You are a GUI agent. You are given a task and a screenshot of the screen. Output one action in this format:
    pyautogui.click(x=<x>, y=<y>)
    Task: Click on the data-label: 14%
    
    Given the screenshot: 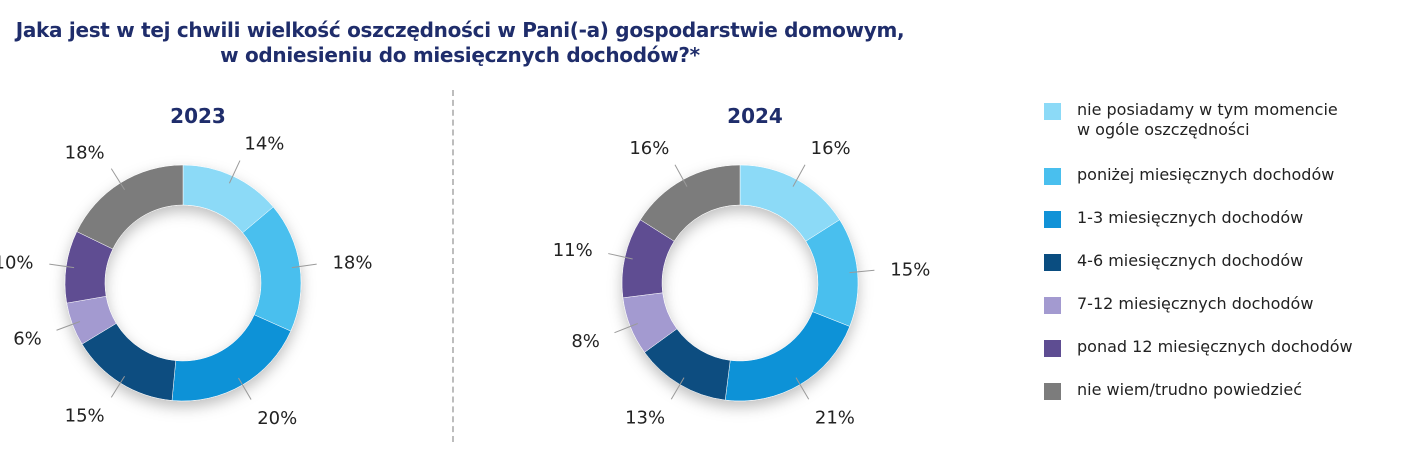 What is the action you would take?
    pyautogui.click(x=264, y=143)
    